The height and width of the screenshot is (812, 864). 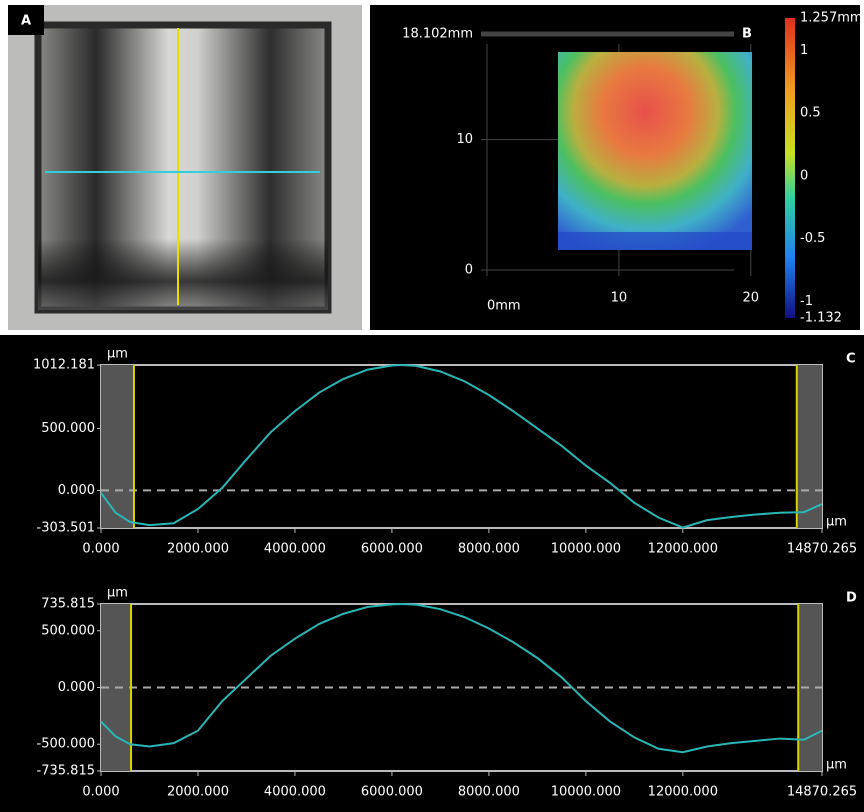 I want to click on colorbar-label: -0.5, so click(x=812, y=238).